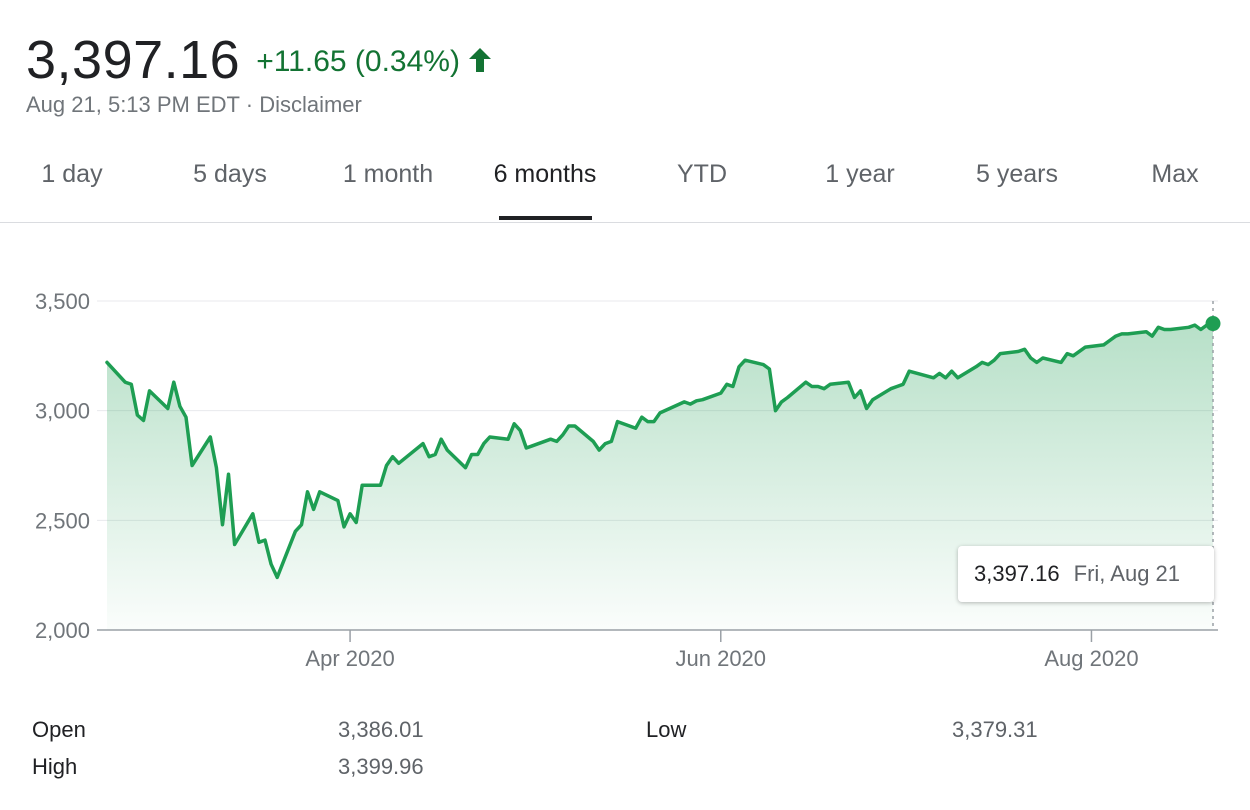 The image size is (1250, 810). Describe the element at coordinates (62, 466) in the screenshot. I see `y-axis-labels: 2,000 2,500 3,000 3,500` at that location.